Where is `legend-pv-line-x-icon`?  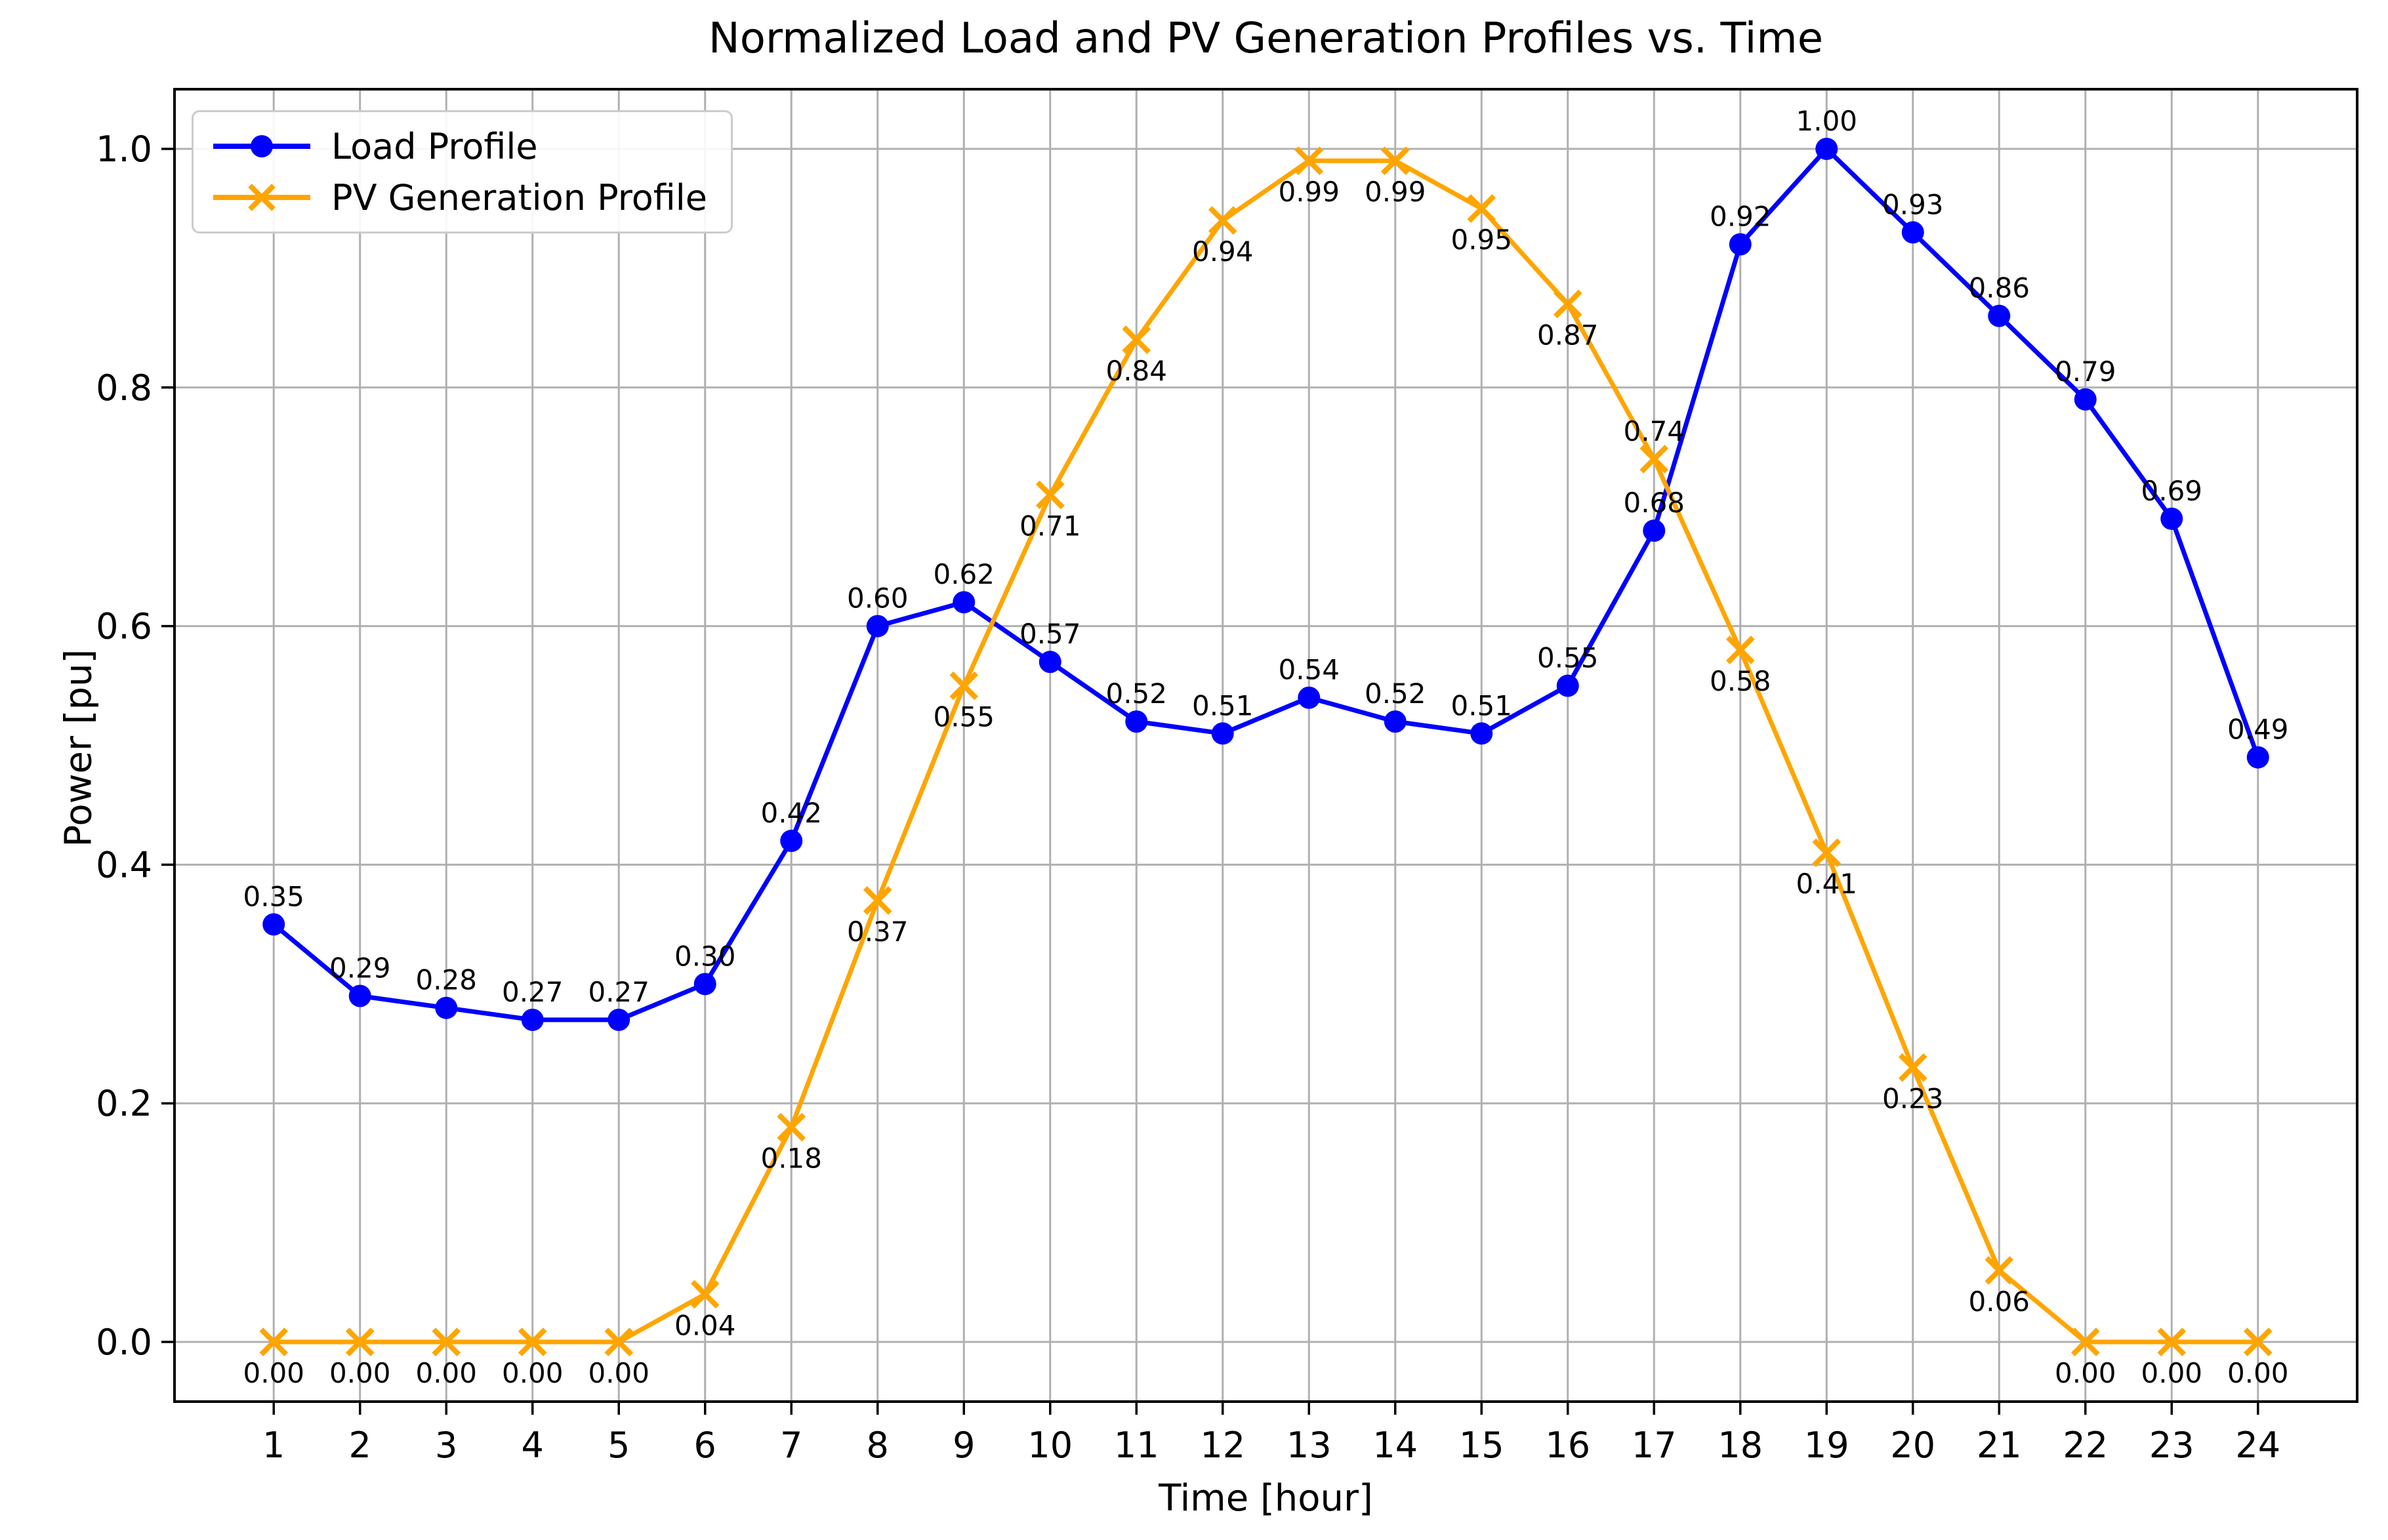
legend-pv-line-x-icon is located at coordinates (261, 197).